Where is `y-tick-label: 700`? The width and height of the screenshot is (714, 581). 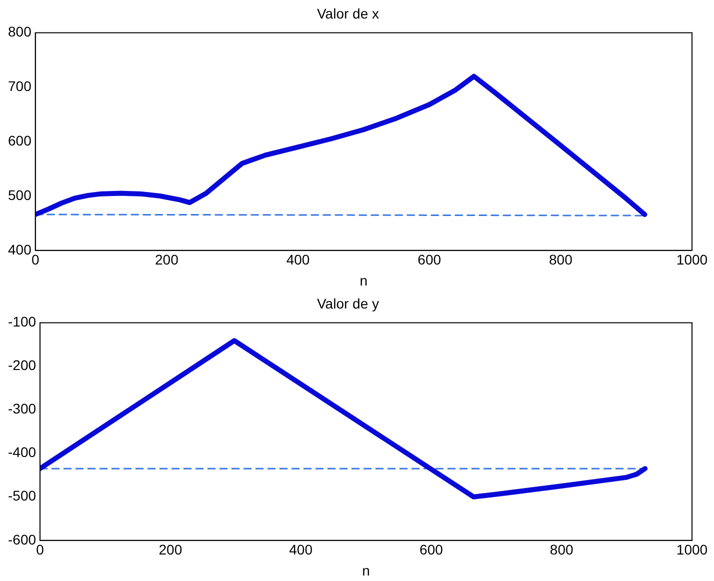 y-tick-label: 700 is located at coordinates (20, 86).